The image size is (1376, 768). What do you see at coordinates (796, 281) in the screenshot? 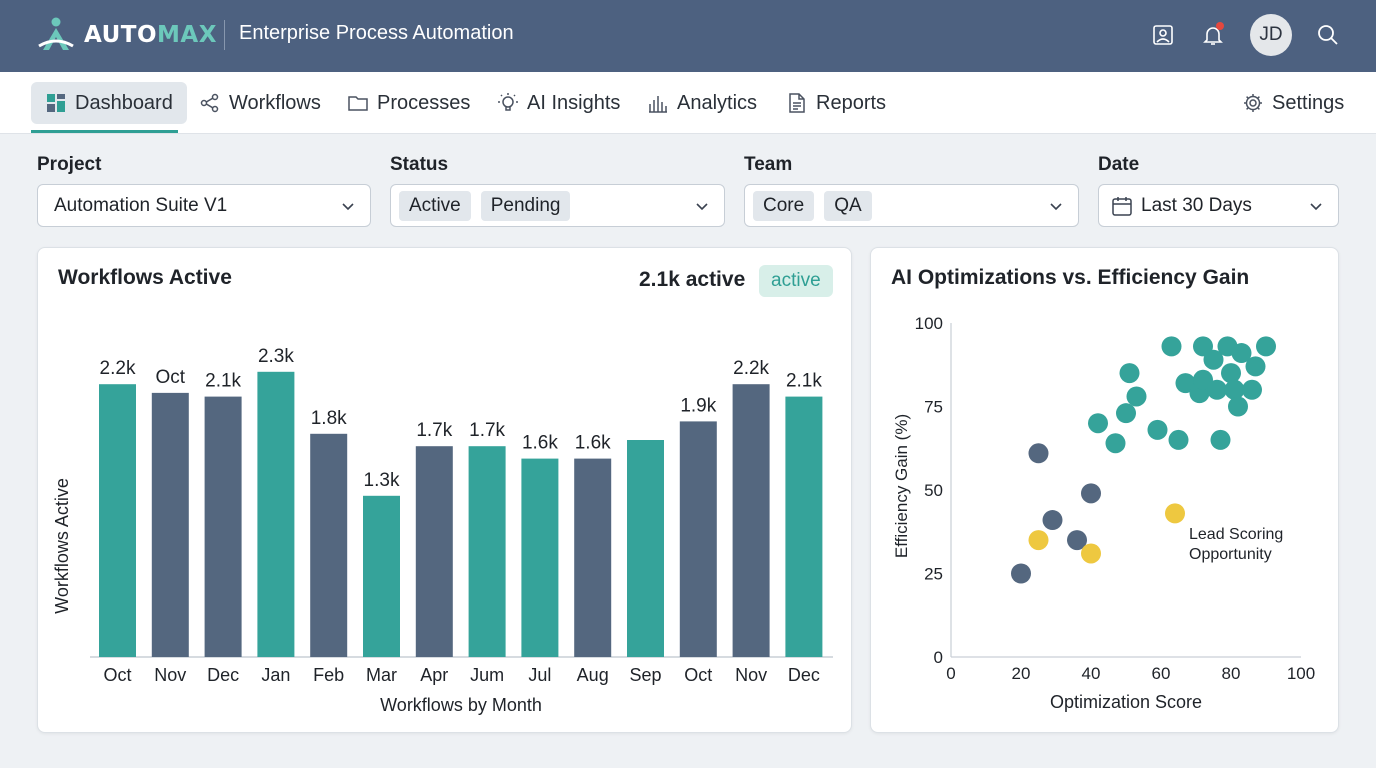
I see `status-badge: active` at bounding box center [796, 281].